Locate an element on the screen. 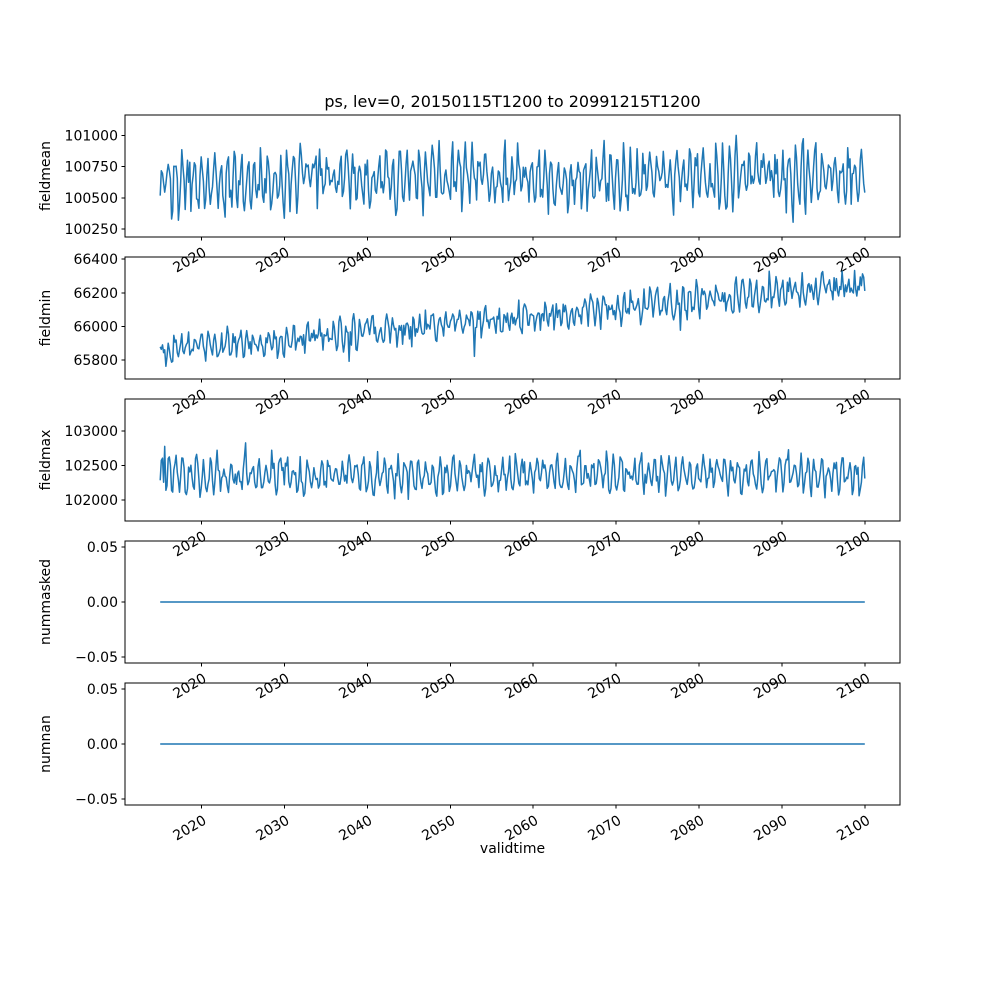 This screenshot has height=1000, width=1000. series-line-fieldmin is located at coordinates (512, 318).